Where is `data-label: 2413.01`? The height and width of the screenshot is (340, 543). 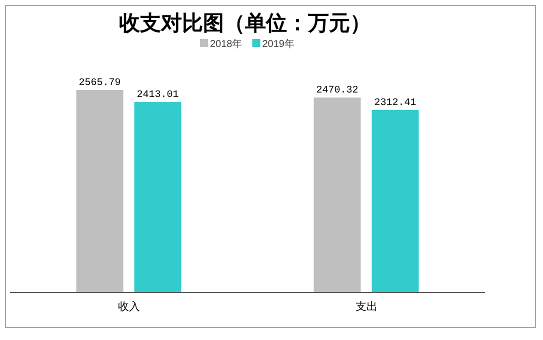 data-label: 2413.01 is located at coordinates (157, 96).